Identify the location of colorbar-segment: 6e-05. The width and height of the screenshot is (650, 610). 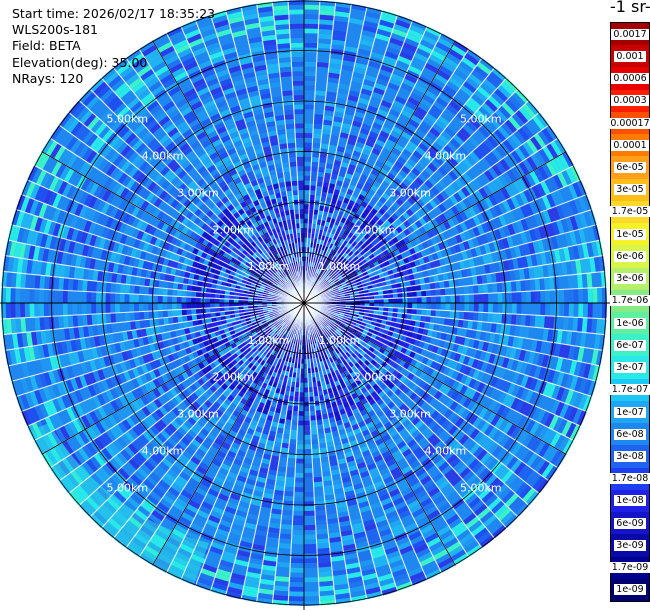
(630, 167).